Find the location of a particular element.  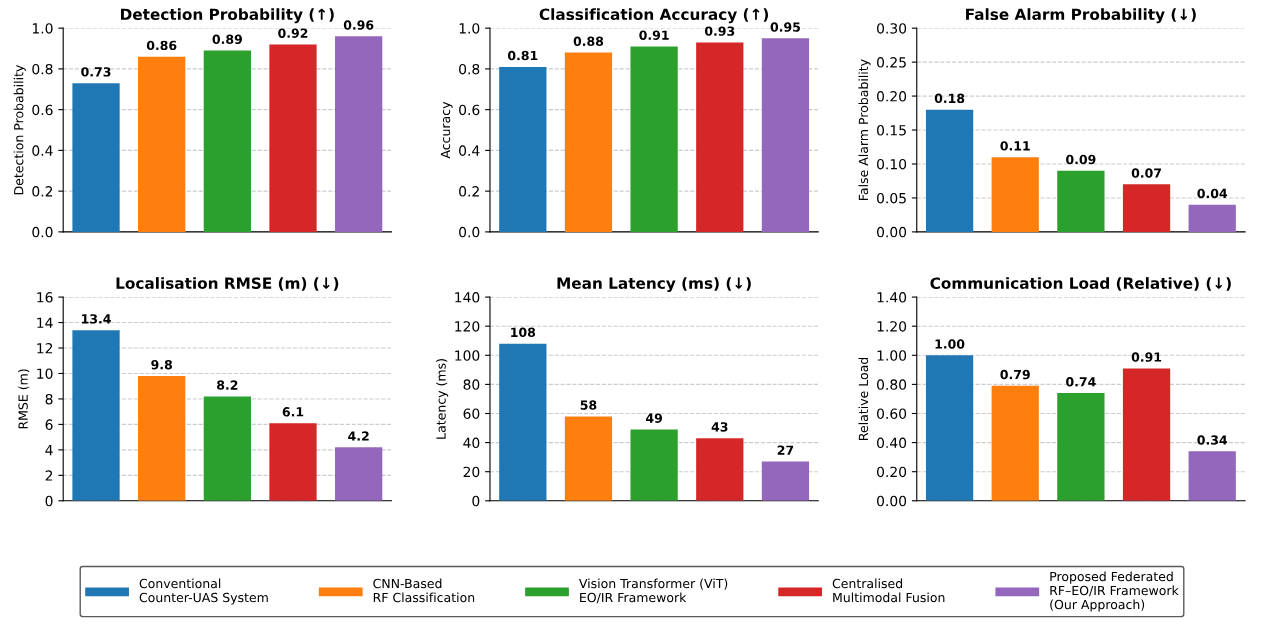

data-label: 6.1 is located at coordinates (293, 412).